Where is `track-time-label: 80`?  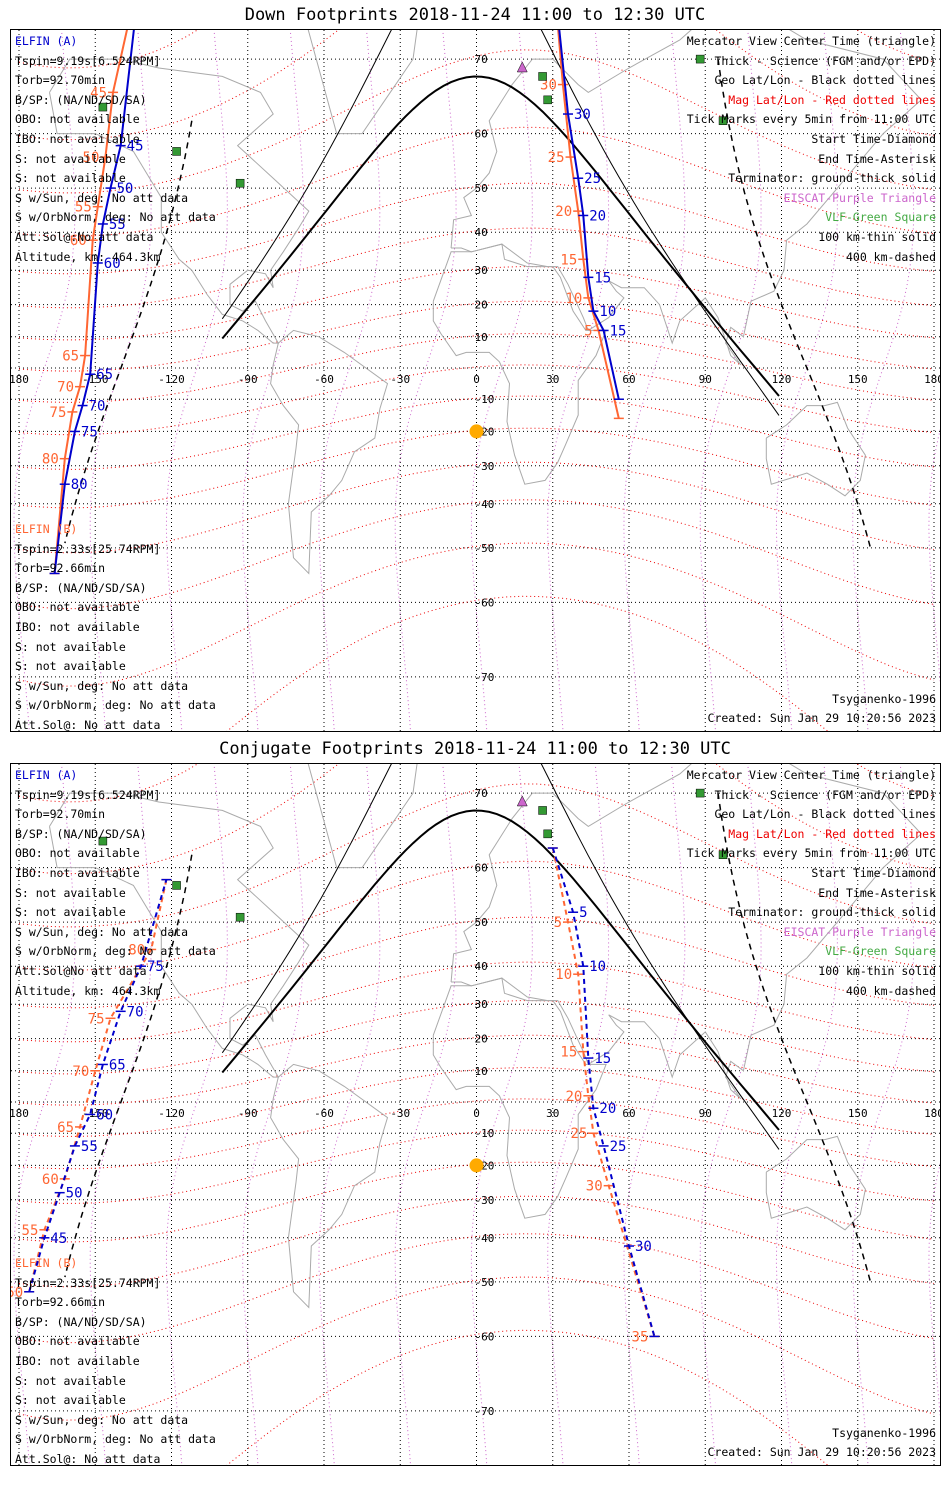
track-time-label: 80 is located at coordinates (136, 950).